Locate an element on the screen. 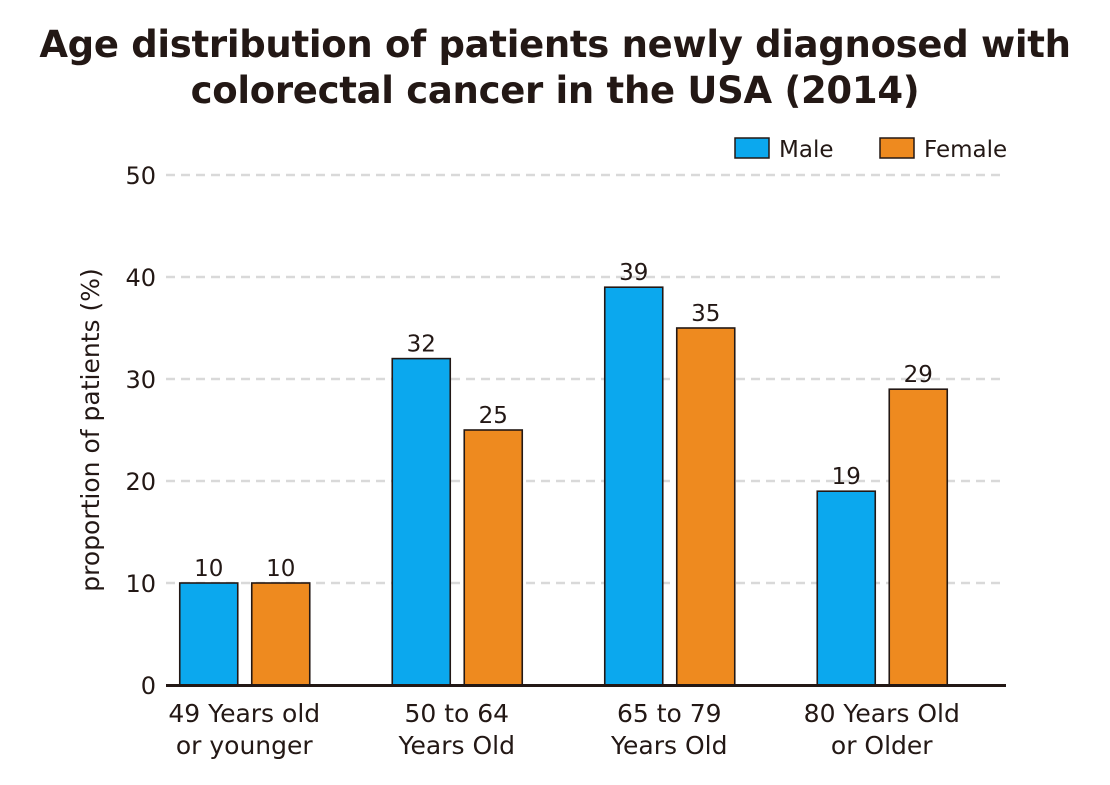 Image resolution: width=1110 pixels, height=785 pixels. legend: Male Female is located at coordinates (870, 150).